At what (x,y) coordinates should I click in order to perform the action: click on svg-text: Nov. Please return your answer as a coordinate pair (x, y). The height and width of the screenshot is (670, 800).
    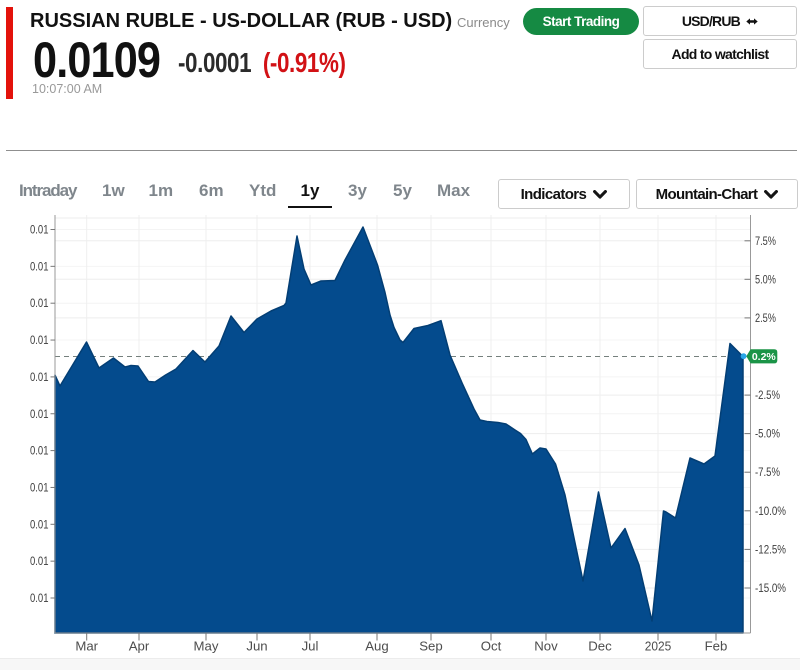
    Looking at the image, I should click on (546, 646).